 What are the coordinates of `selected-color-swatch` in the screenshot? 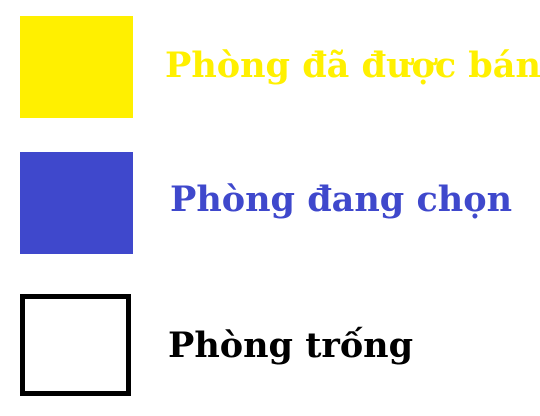 It's located at (76, 203).